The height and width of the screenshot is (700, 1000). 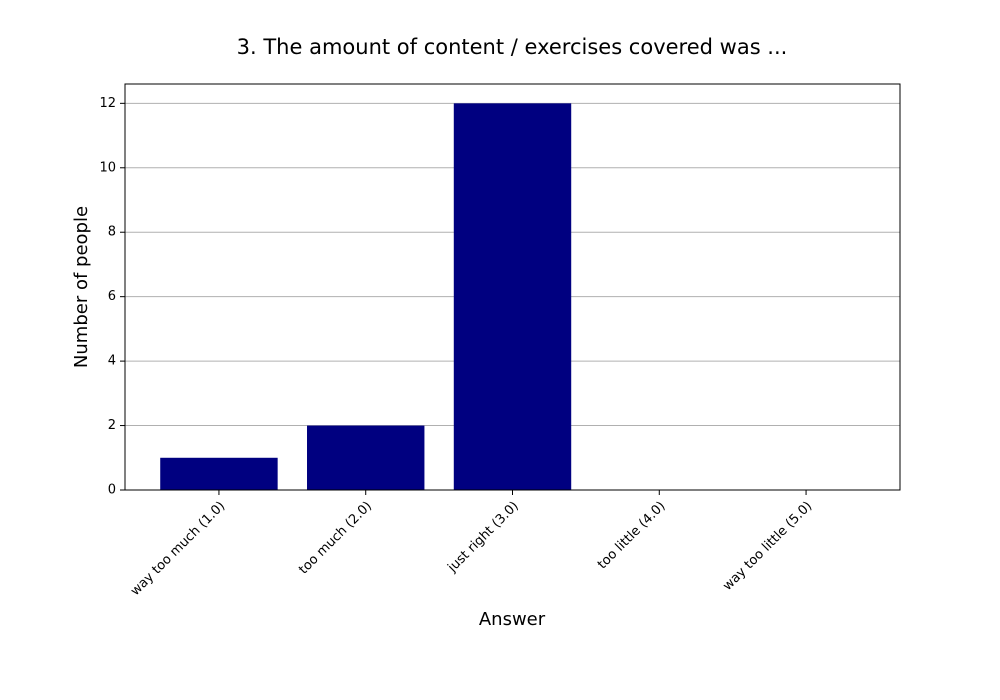 What do you see at coordinates (107, 167) in the screenshot?
I see `y-tick-label: 10` at bounding box center [107, 167].